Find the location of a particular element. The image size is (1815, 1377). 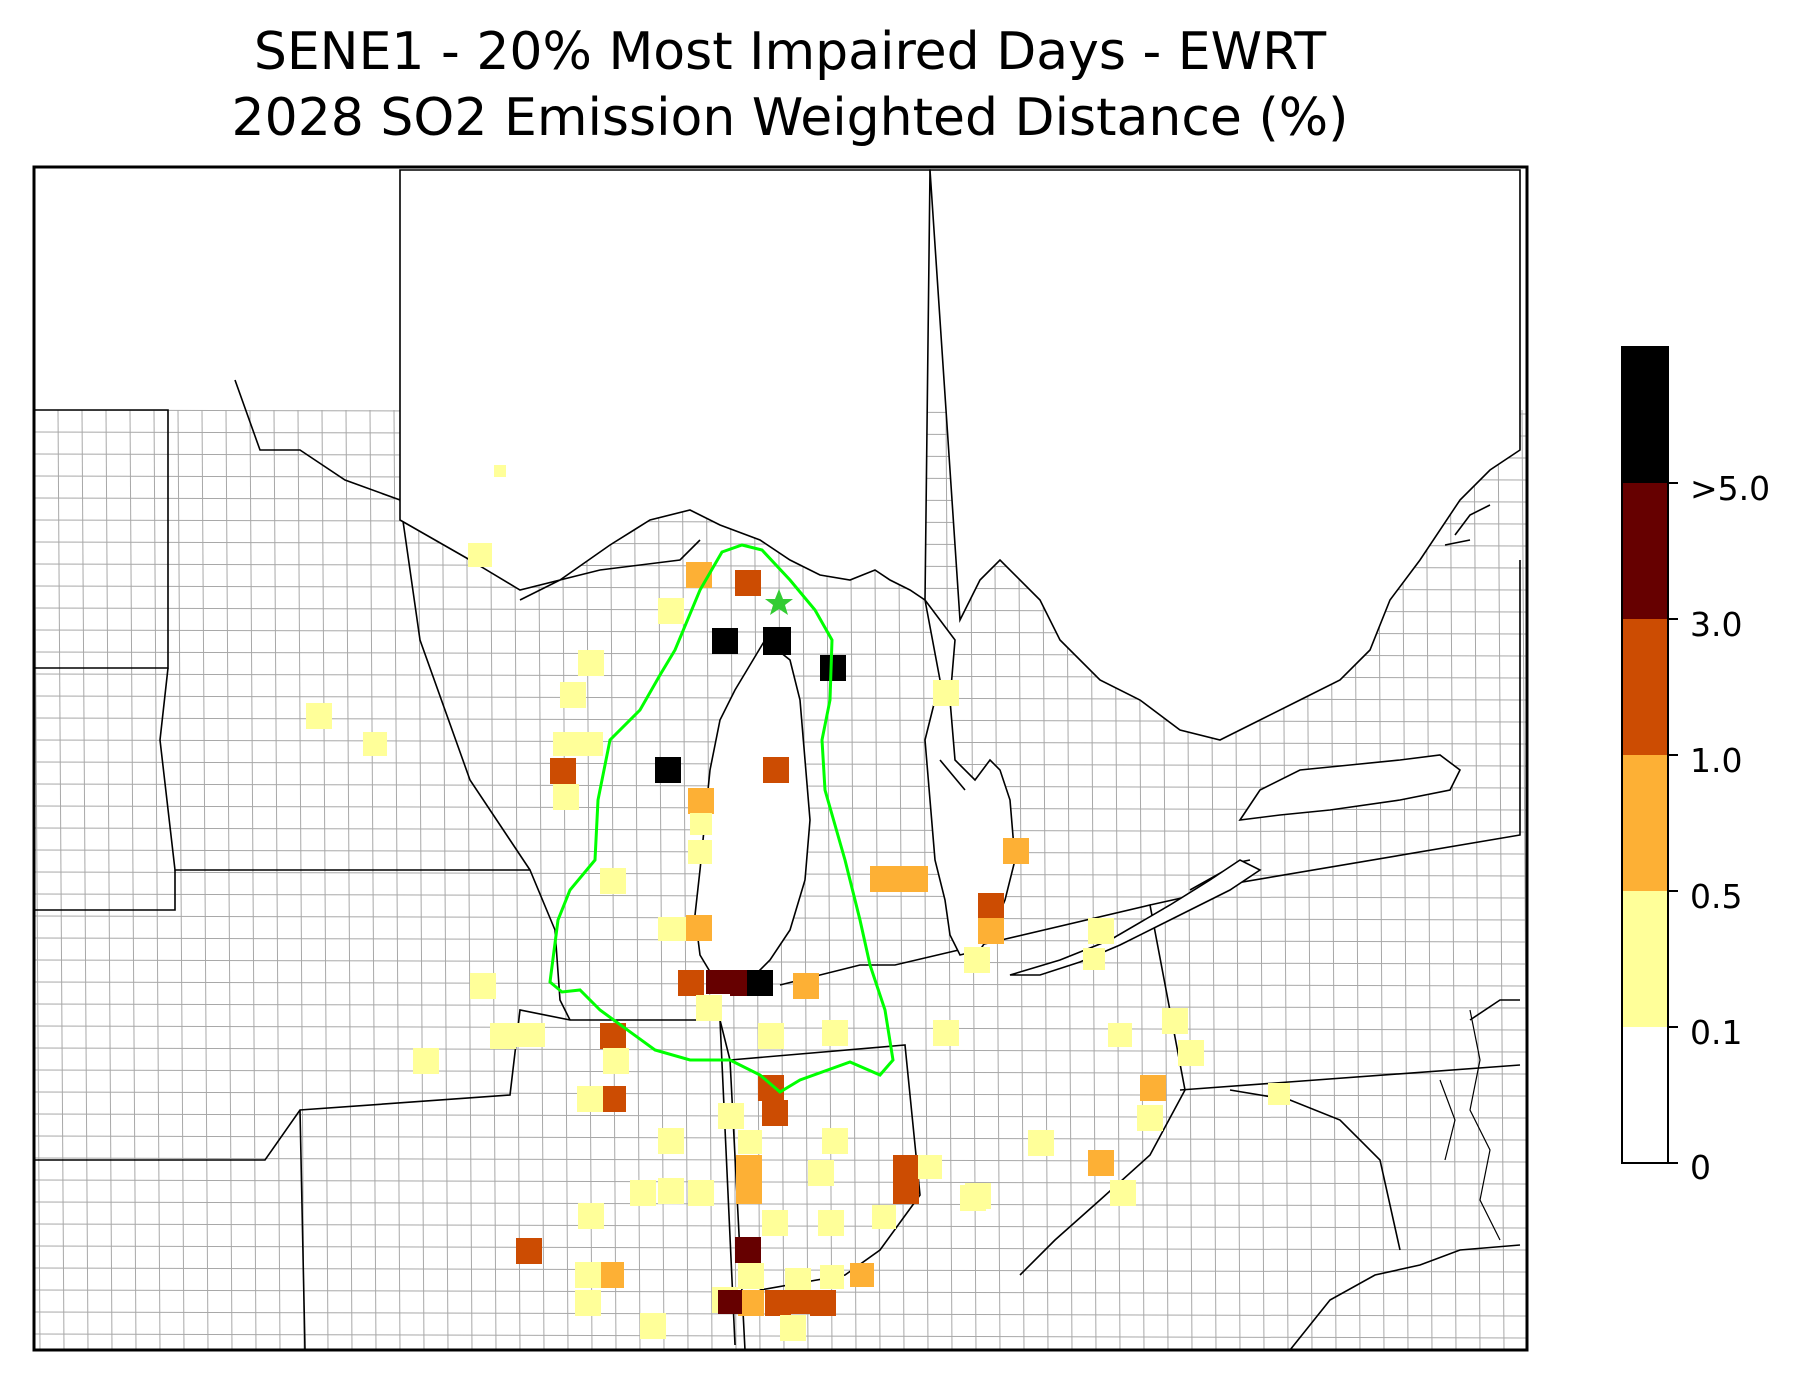

colorbar-tick-label: 0.5 is located at coordinates (1716, 896).